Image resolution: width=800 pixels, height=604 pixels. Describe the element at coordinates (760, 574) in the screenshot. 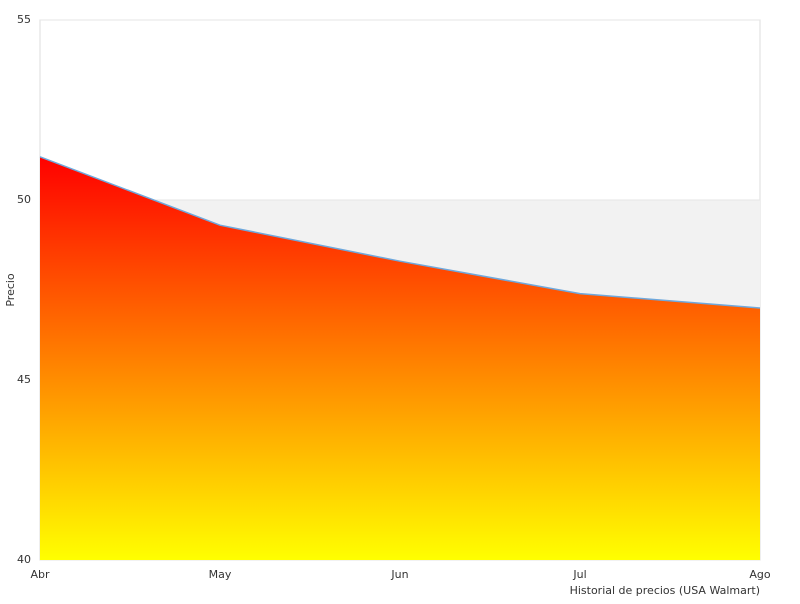

I see `x-tick-label: Ago` at that location.